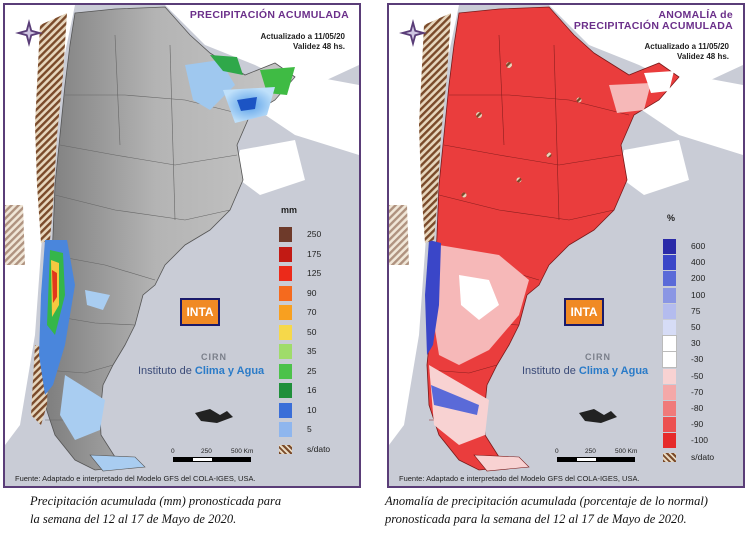  I want to click on map-title: PRECIPITACIÓN ACUMULADA, so click(269, 15).